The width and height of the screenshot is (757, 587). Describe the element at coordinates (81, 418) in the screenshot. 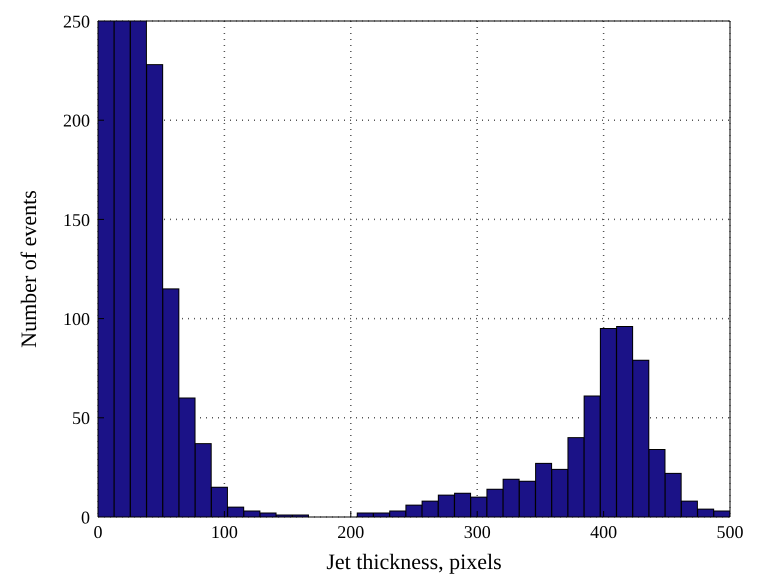

I see `y-tick-label: 50` at that location.